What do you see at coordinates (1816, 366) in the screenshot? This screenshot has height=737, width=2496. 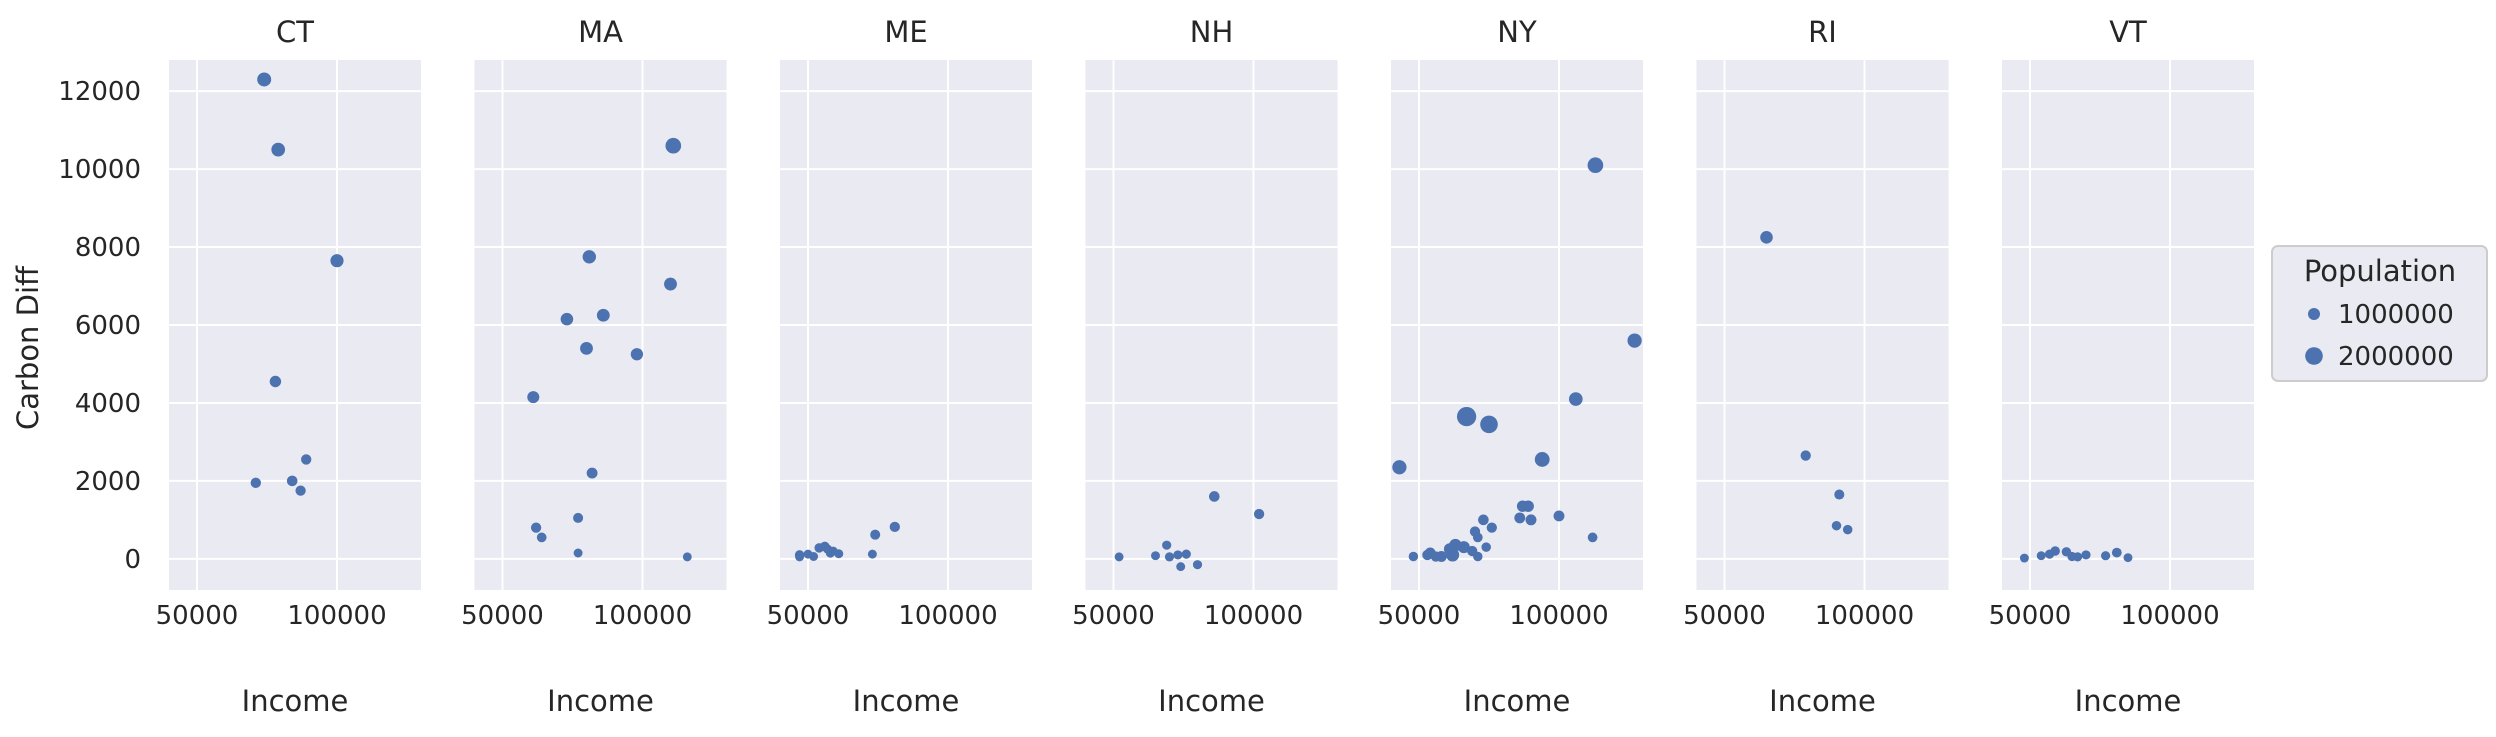 I see `panel-ri: RI 50000 100000 Income` at bounding box center [1816, 366].